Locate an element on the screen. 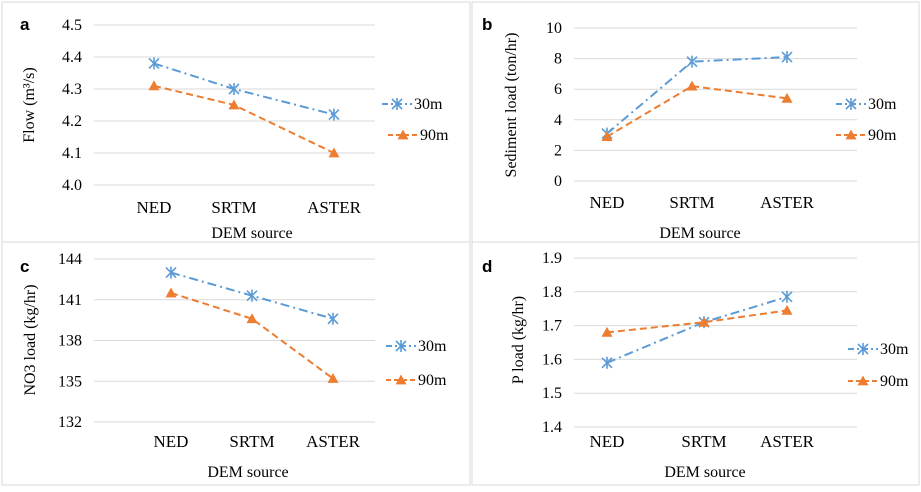 Image resolution: width=921 pixels, height=492 pixels. y-axis-title: Flow (m³/s) is located at coordinates (29, 104).